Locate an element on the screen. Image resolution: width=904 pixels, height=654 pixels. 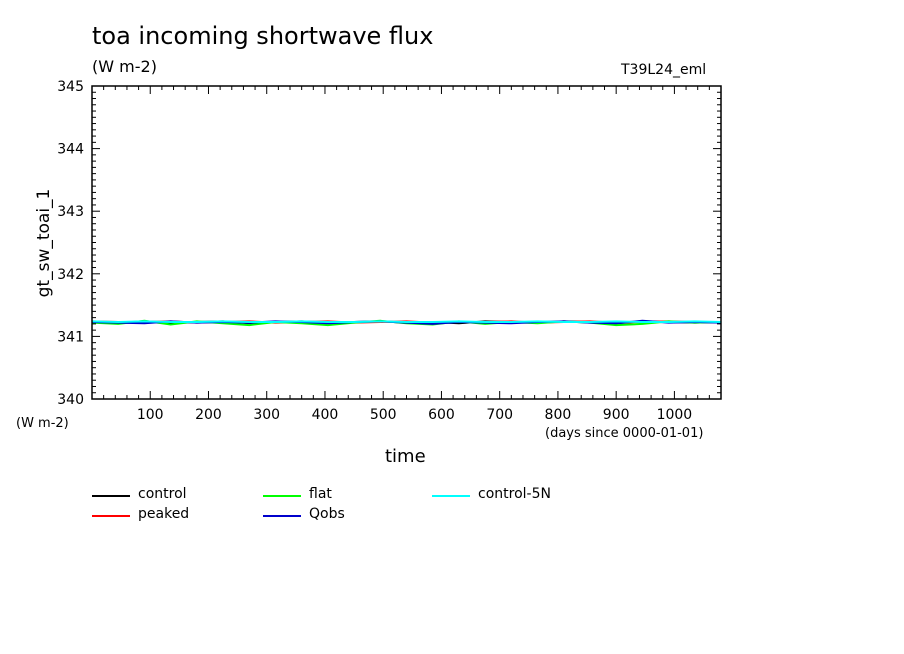
x-axis-units: (days since 0000-01-01) is located at coordinates (624, 433).